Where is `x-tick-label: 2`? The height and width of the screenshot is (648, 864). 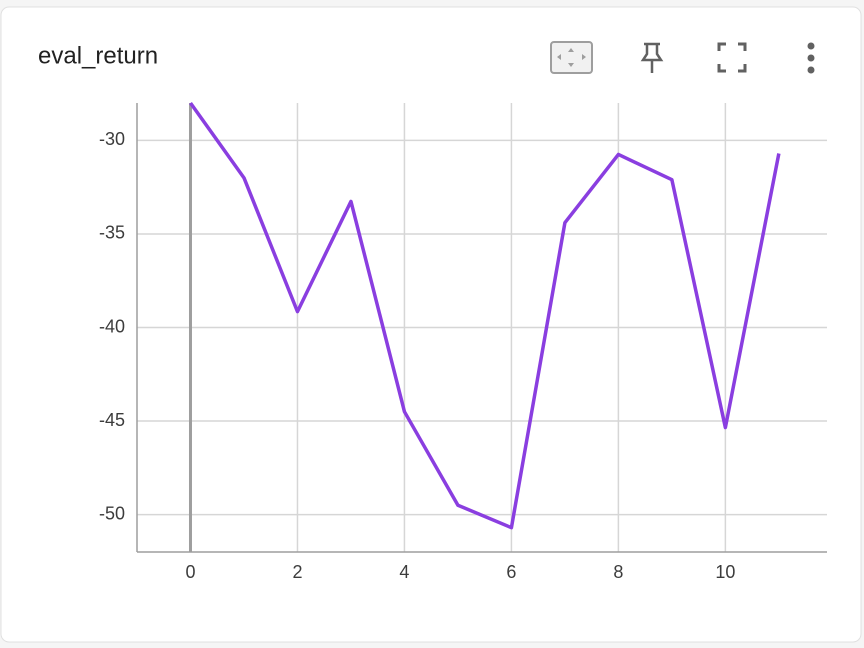 x-tick-label: 2 is located at coordinates (297, 572).